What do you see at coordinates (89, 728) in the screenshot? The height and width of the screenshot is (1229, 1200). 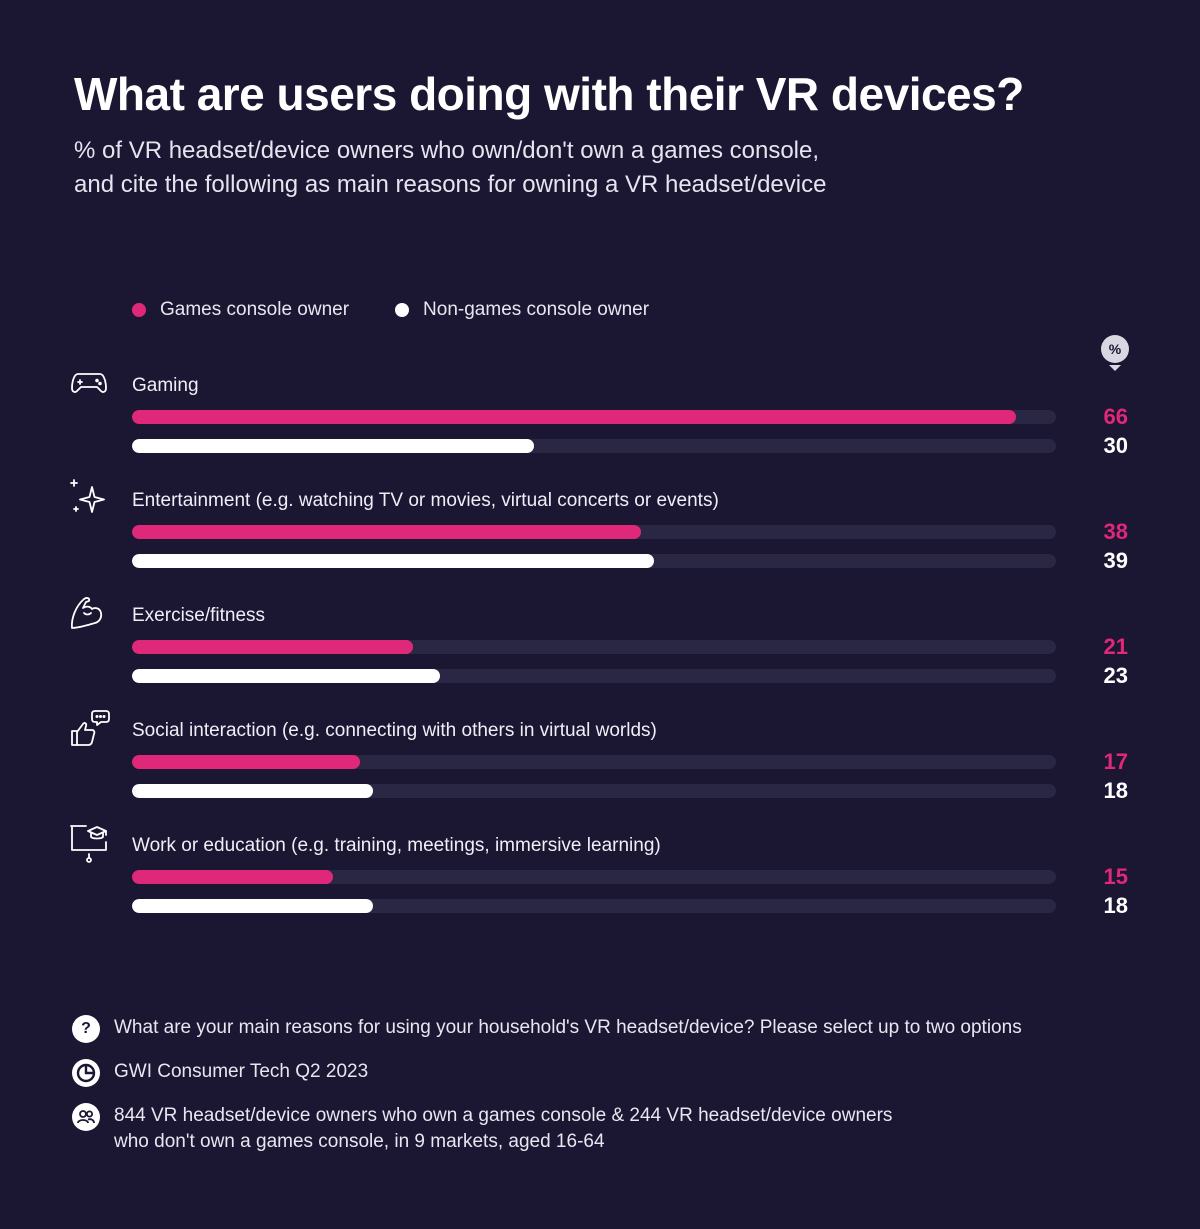 I see `thumbs-up-chat-icon` at bounding box center [89, 728].